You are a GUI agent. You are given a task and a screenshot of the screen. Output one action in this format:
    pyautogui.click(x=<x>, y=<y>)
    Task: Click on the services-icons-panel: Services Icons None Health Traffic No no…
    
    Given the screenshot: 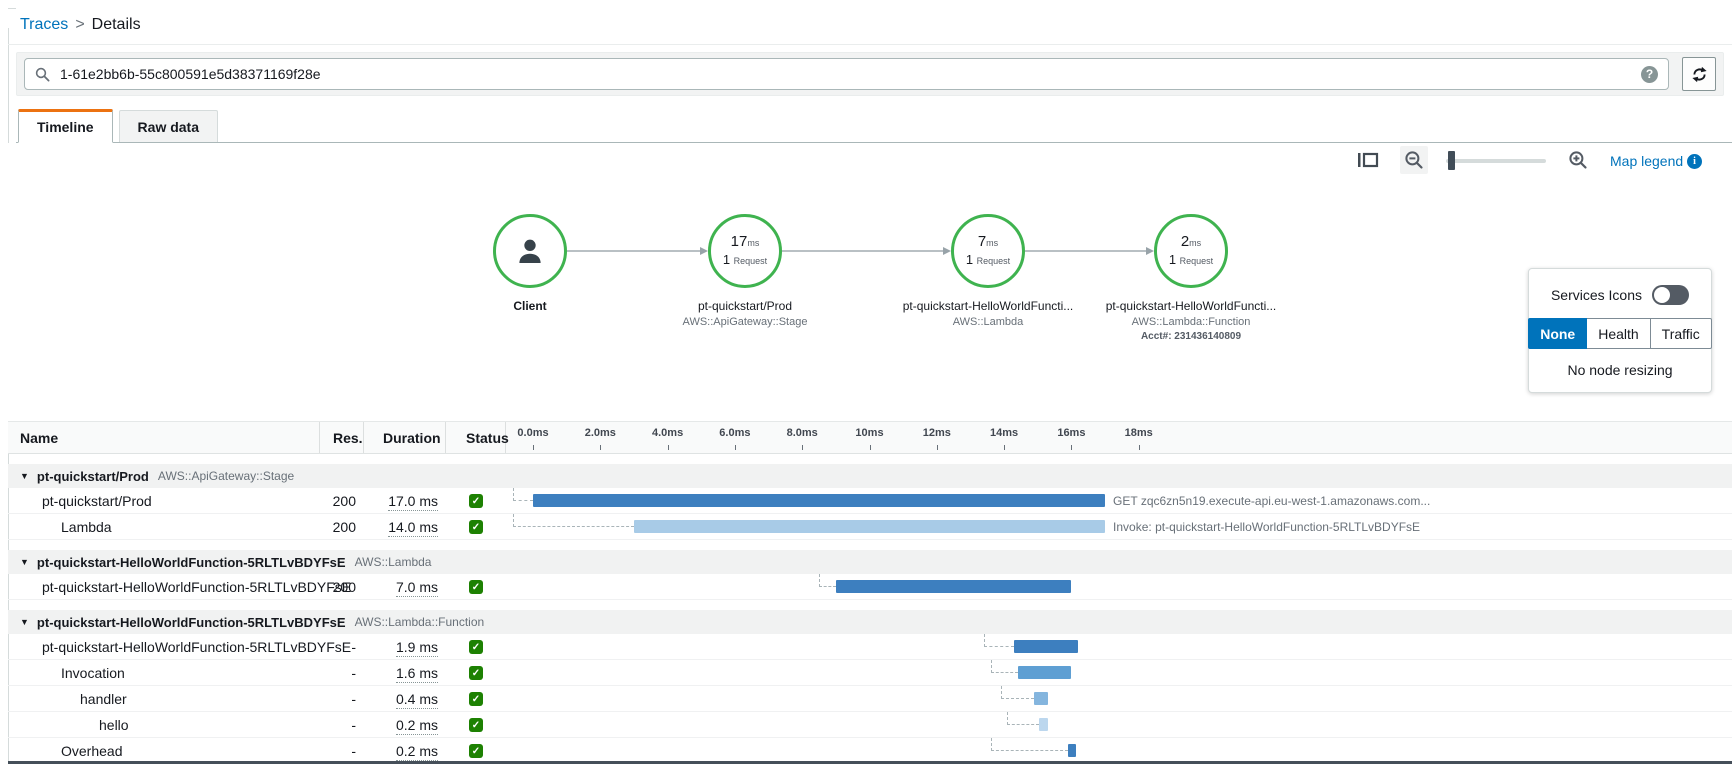 What is the action you would take?
    pyautogui.click(x=1620, y=330)
    